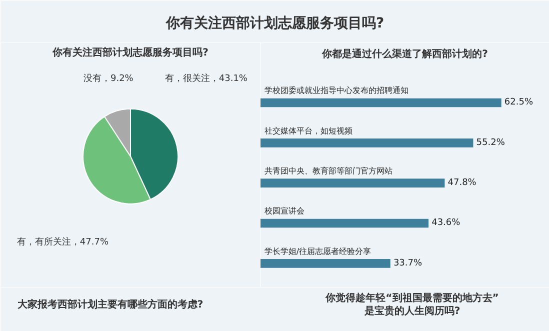 Image resolution: width=549 pixels, height=331 pixels. I want to click on slice-label: 有，很关注，43.1%, so click(206, 78).